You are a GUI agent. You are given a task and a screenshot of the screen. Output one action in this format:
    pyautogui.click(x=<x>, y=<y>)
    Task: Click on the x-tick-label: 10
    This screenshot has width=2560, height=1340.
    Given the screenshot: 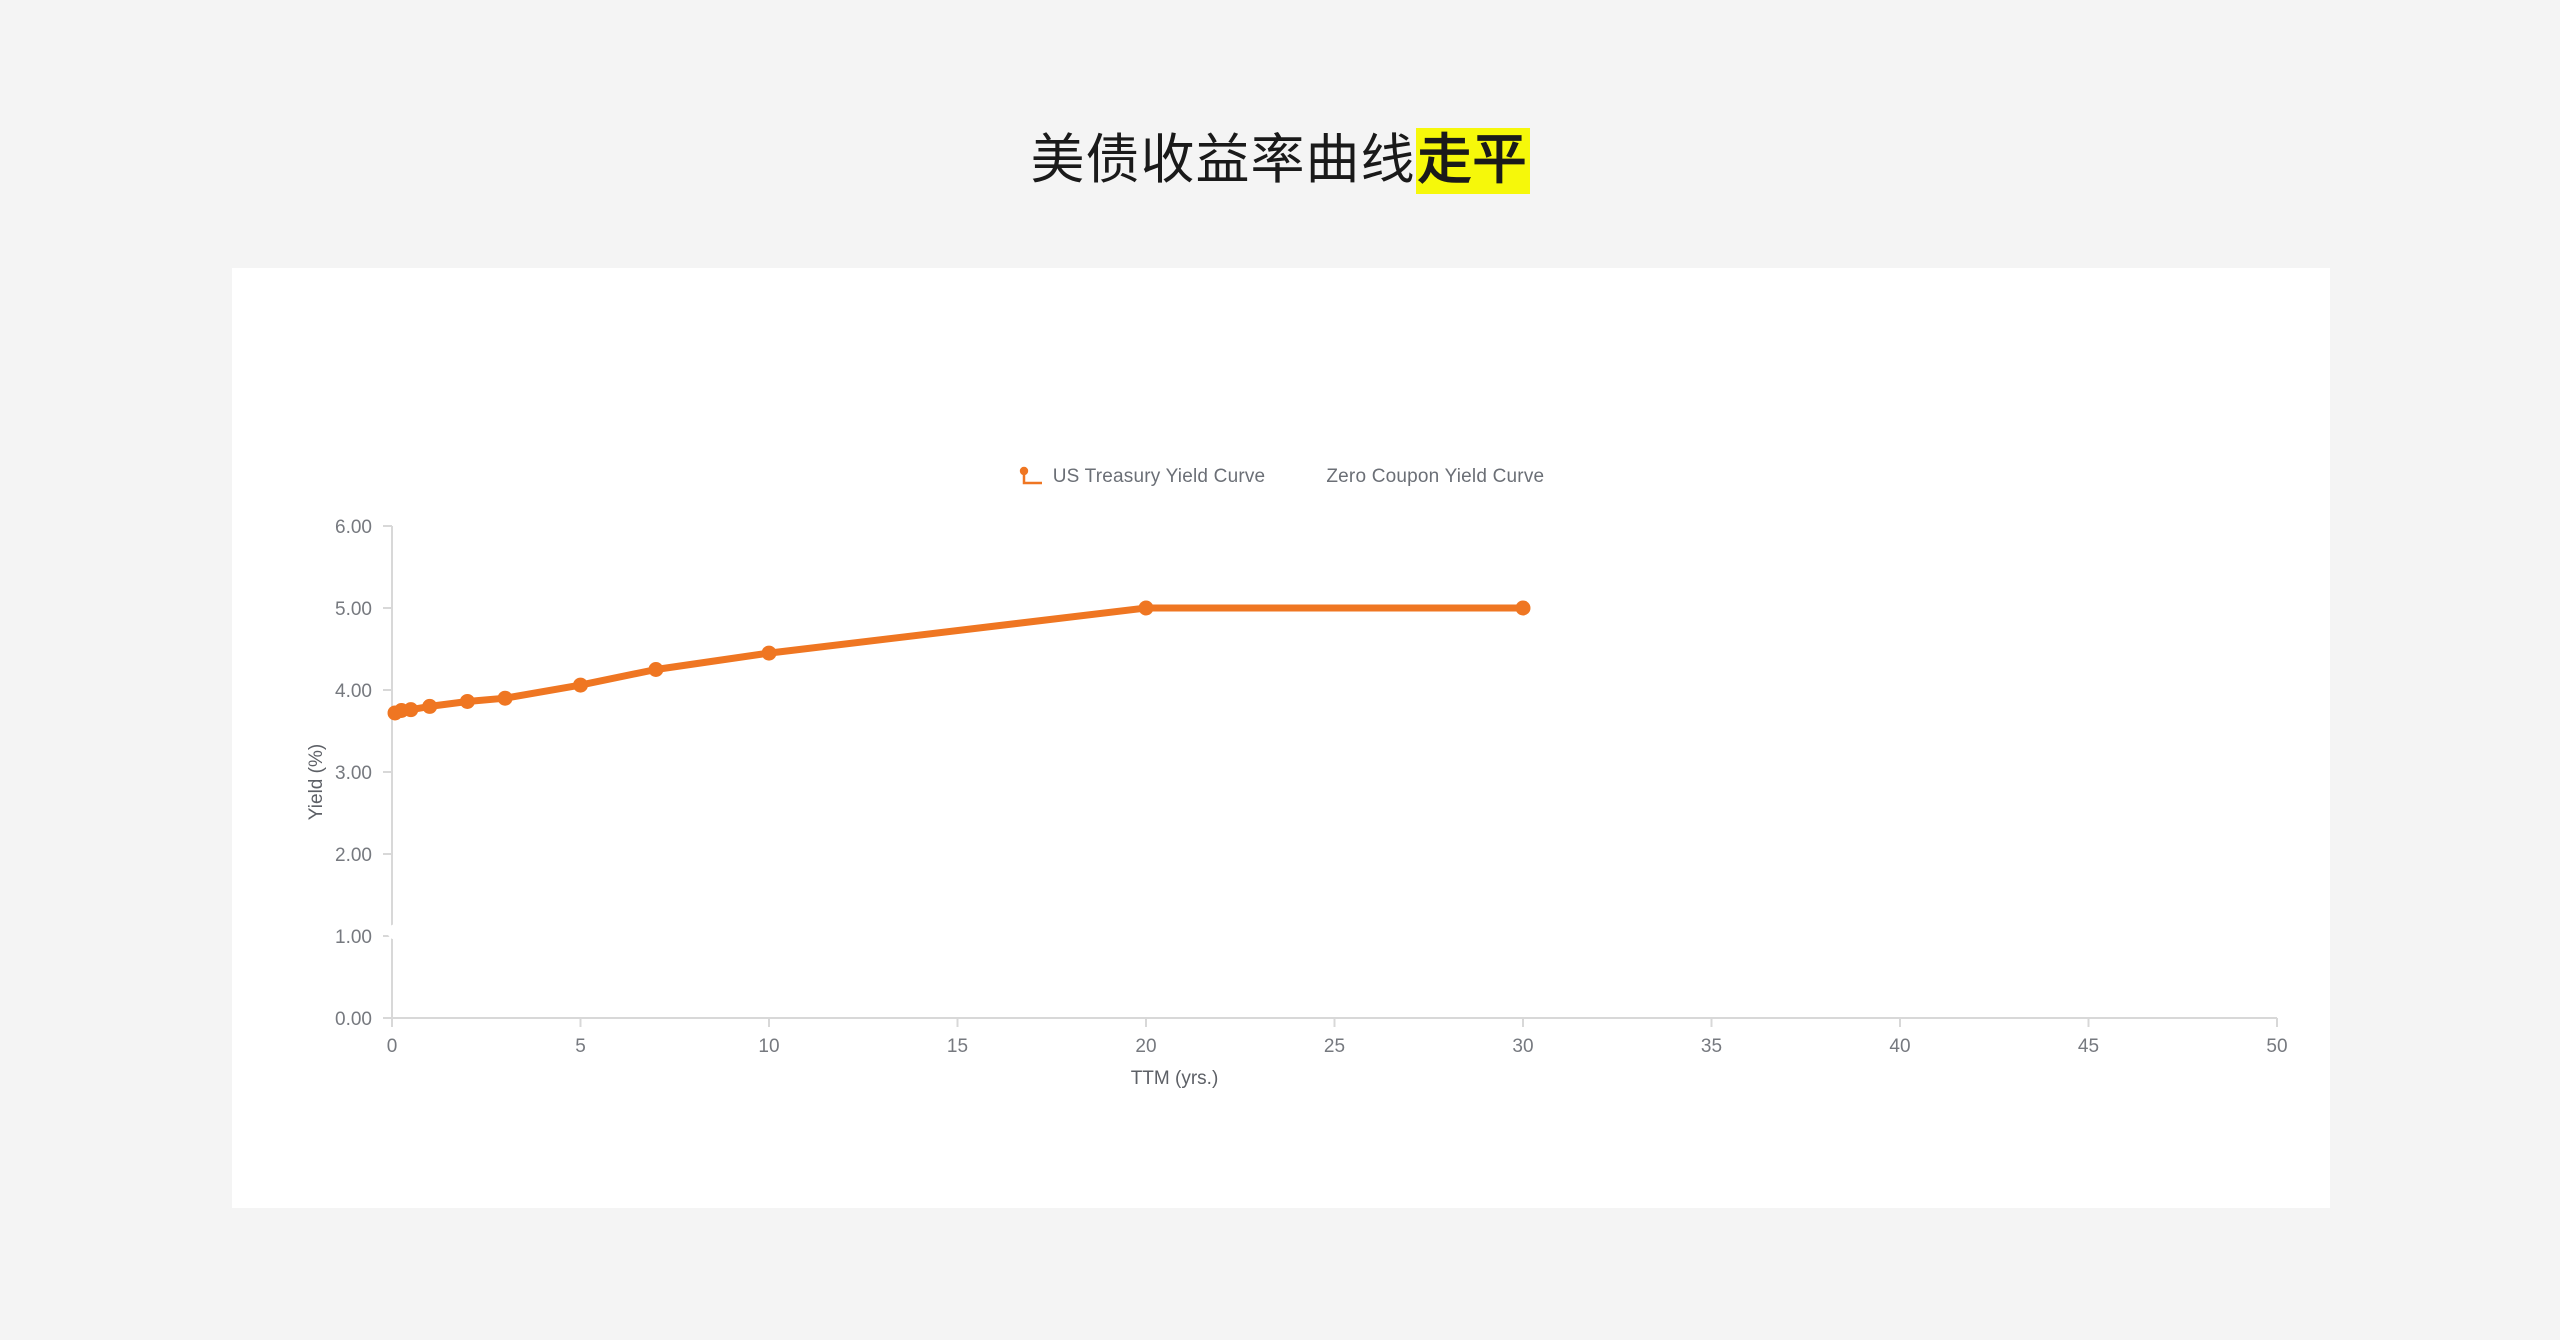 What is the action you would take?
    pyautogui.click(x=768, y=1046)
    